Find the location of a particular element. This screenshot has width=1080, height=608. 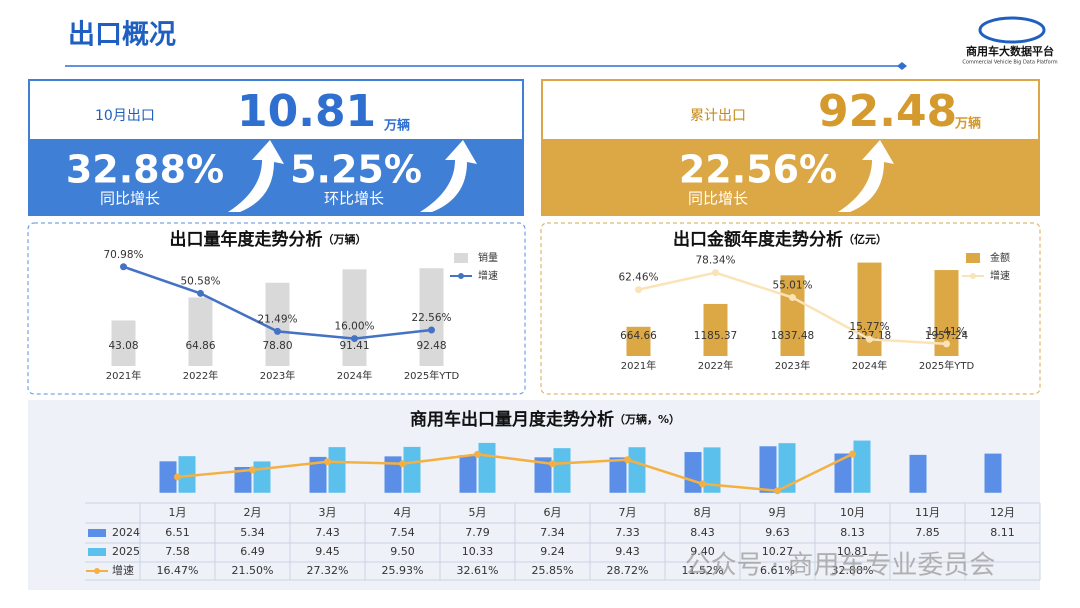

legend-label: 2025 is located at coordinates (126, 551).